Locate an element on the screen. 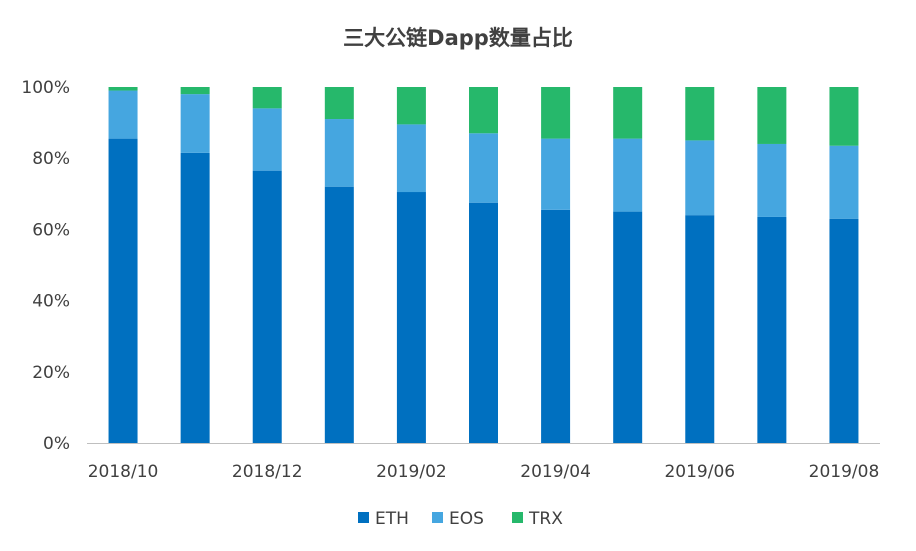 The height and width of the screenshot is (551, 916). legend-label-trx: TRX is located at coordinates (545, 519).